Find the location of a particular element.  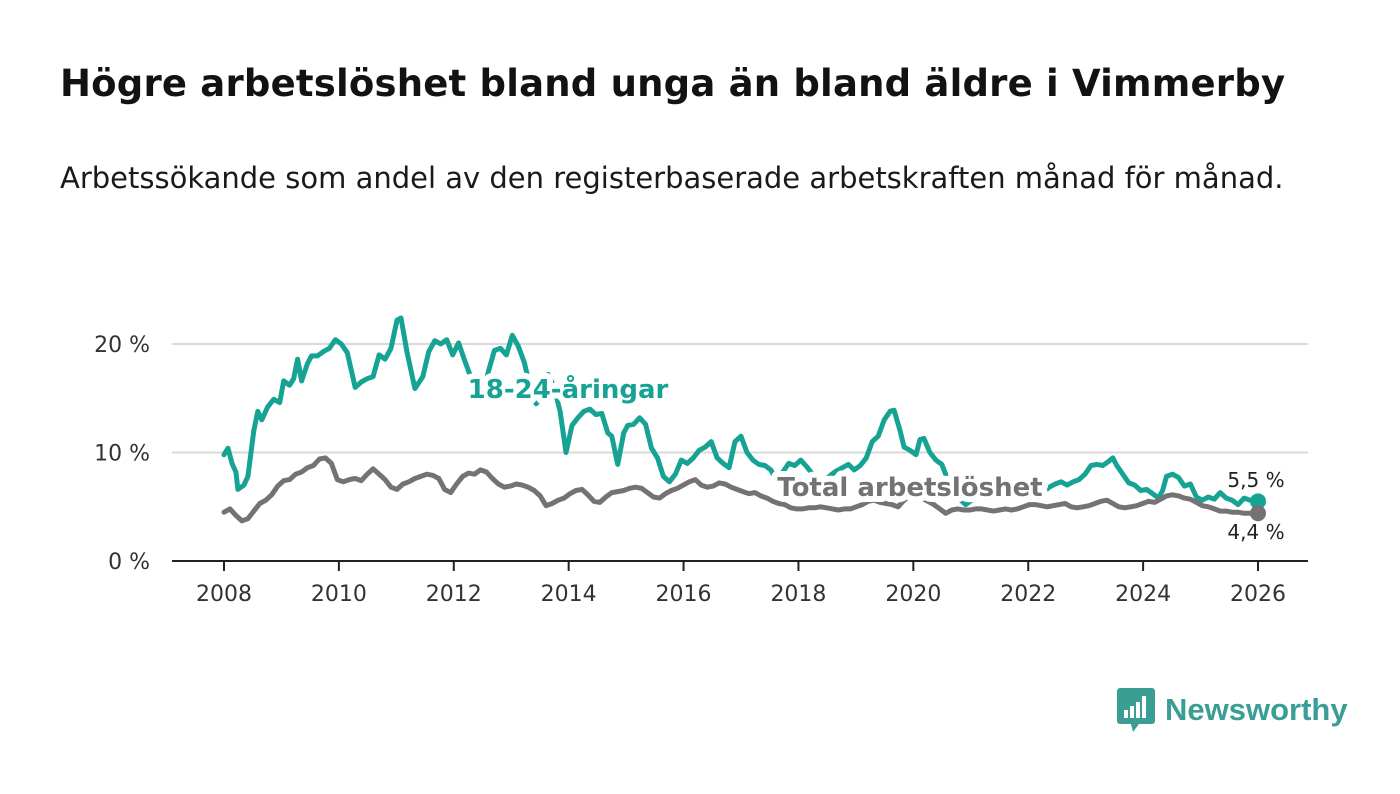

x-tick-label: 2016 is located at coordinates (684, 594).